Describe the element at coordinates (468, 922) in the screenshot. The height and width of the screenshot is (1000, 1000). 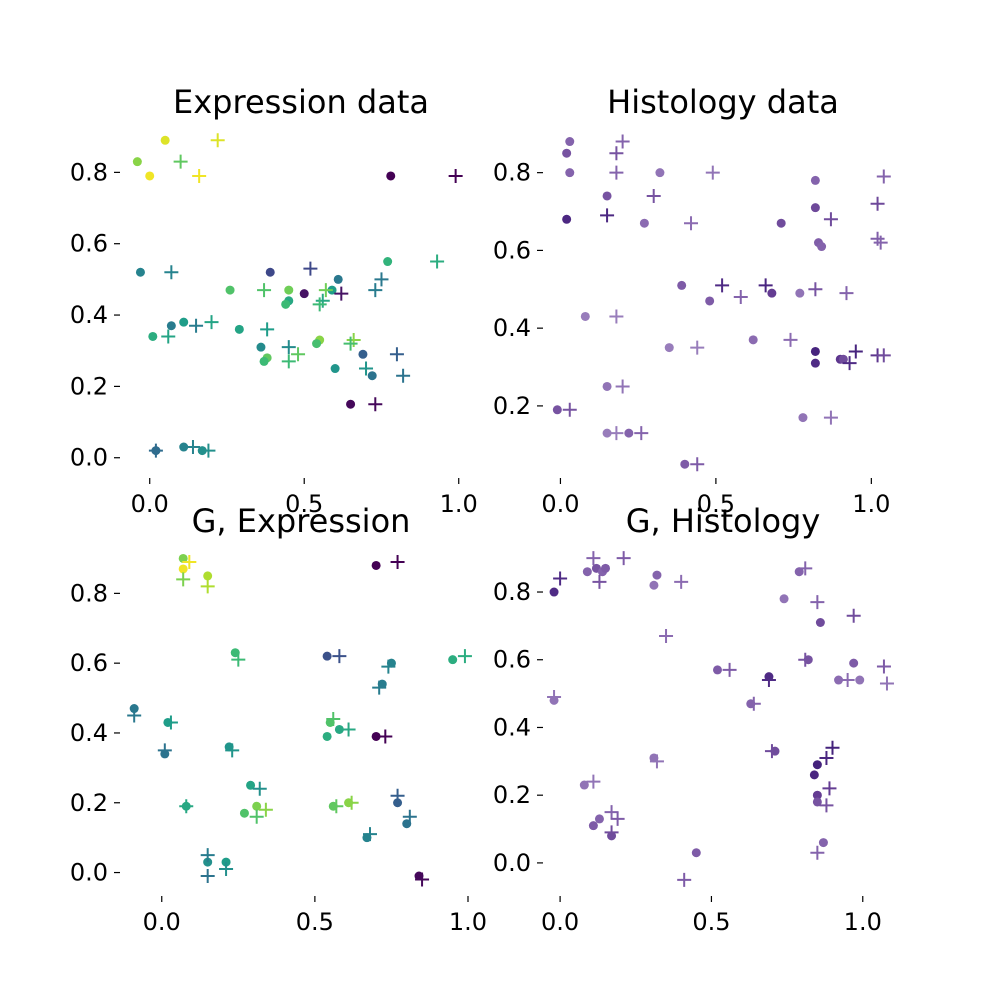
I see `x-tick-label: 1.0` at that location.